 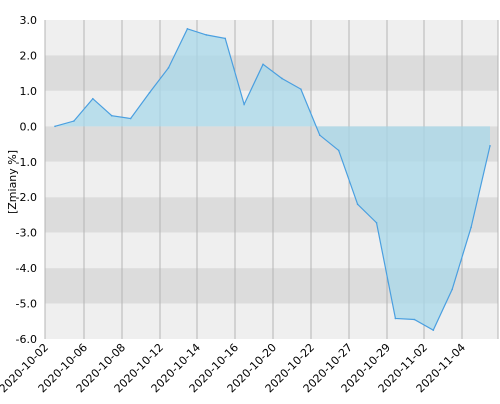 What do you see at coordinates (26, 233) in the screenshot?
I see `y-tick-label: -3.0` at bounding box center [26, 233].